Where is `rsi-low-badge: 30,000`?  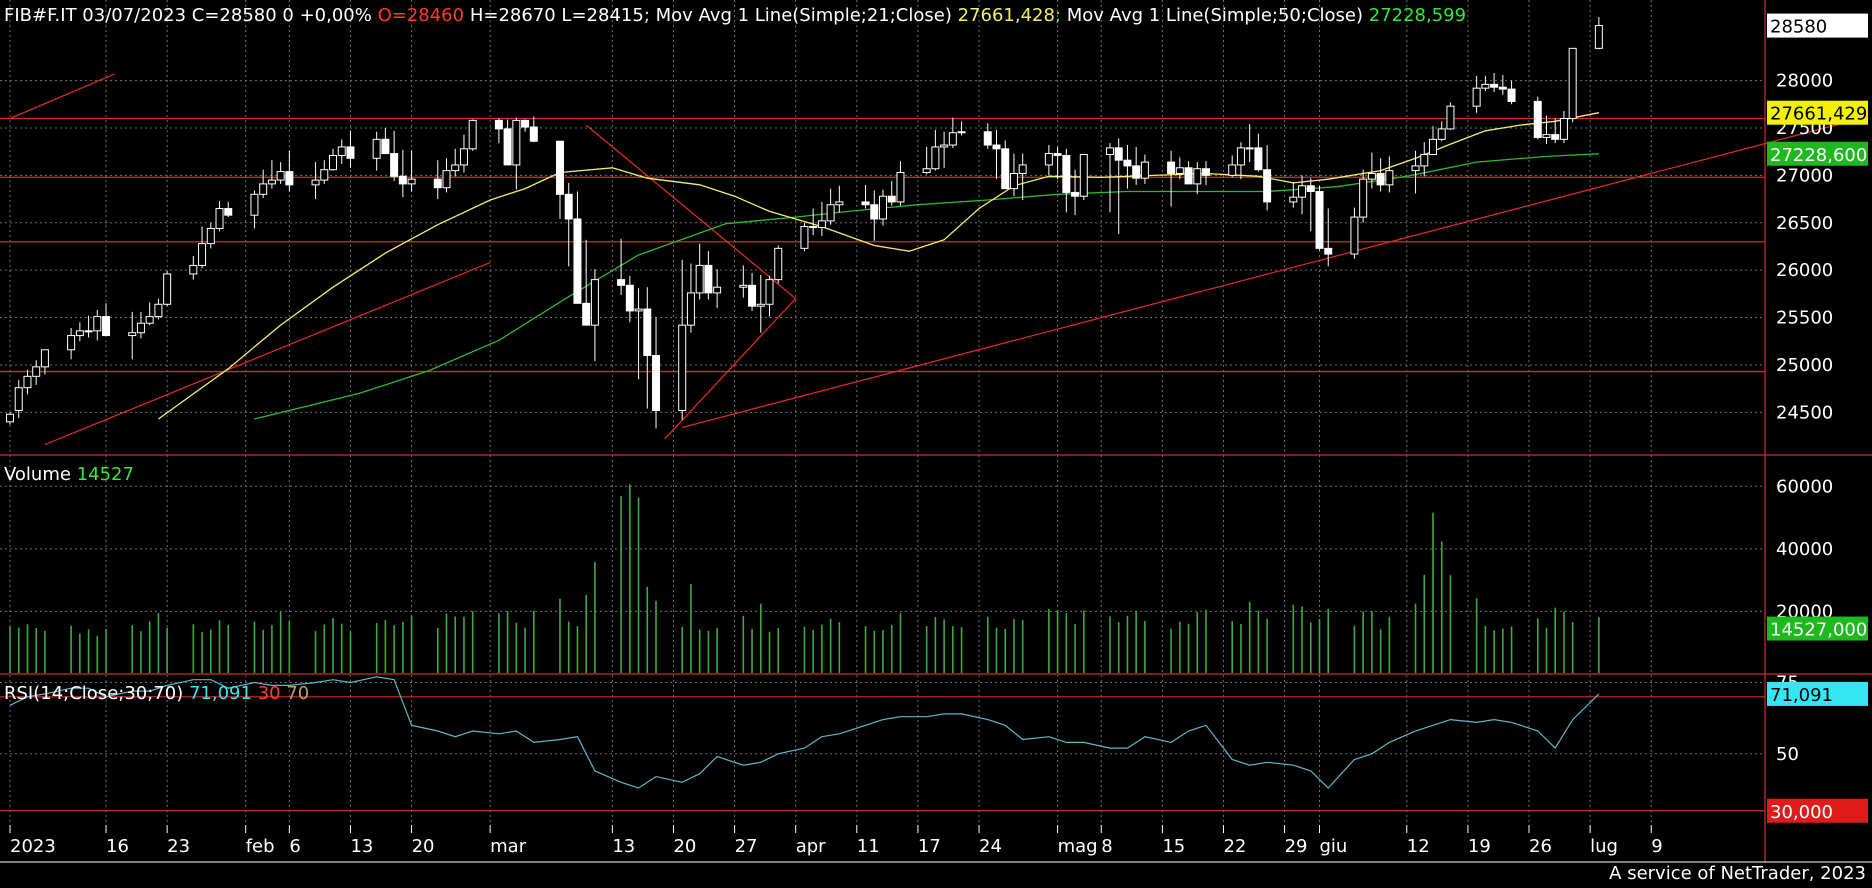 rsi-low-badge: 30,000 is located at coordinates (1801, 812).